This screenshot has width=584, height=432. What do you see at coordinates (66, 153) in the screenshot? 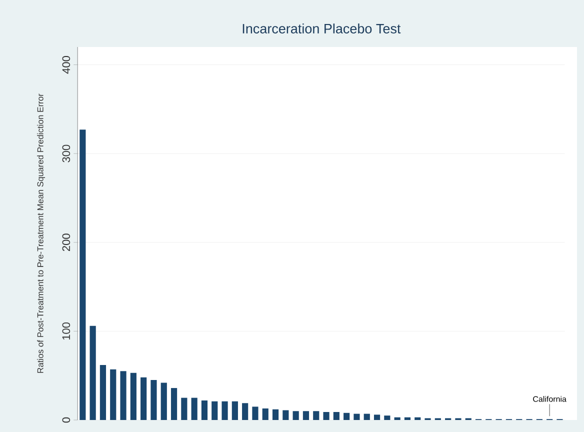
I see `y-tick-label: 300` at bounding box center [66, 153].